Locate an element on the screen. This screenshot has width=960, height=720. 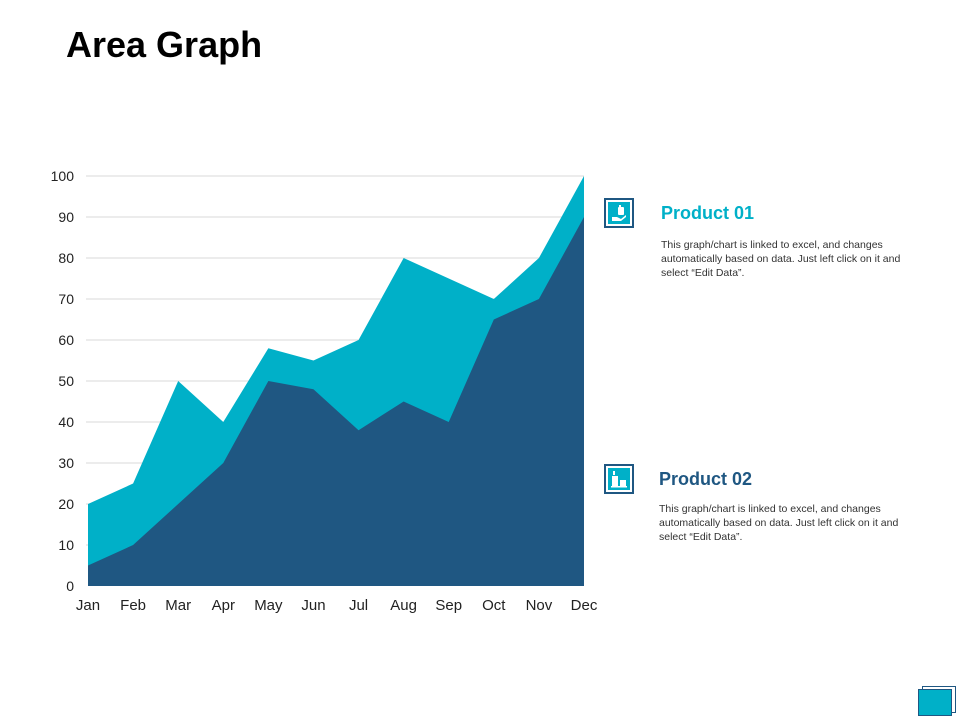
legend-heading-product-01: Product 01 is located at coordinates (708, 213).